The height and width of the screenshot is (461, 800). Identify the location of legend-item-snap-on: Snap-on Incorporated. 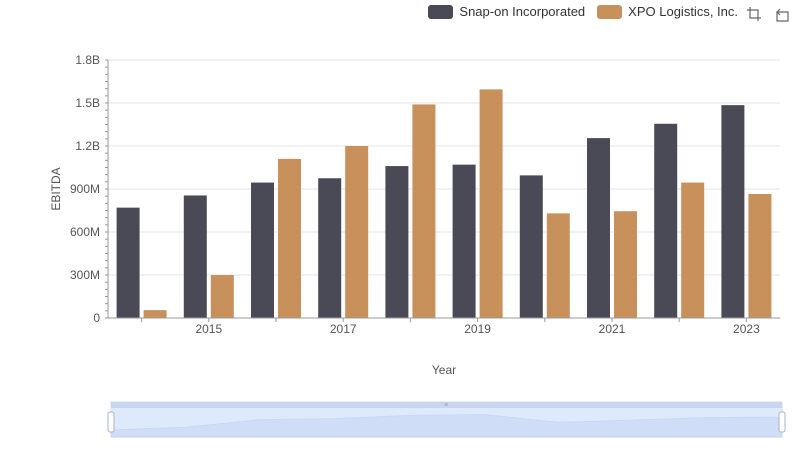
(506, 11).